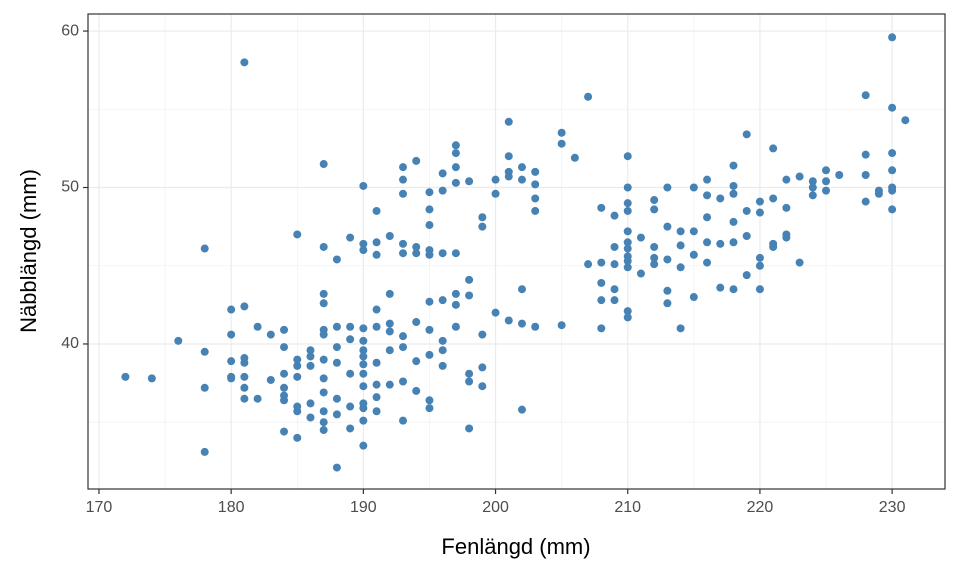  Describe the element at coordinates (28, 251) in the screenshot. I see `y-axis-title: Näbblängd (mm)` at that location.